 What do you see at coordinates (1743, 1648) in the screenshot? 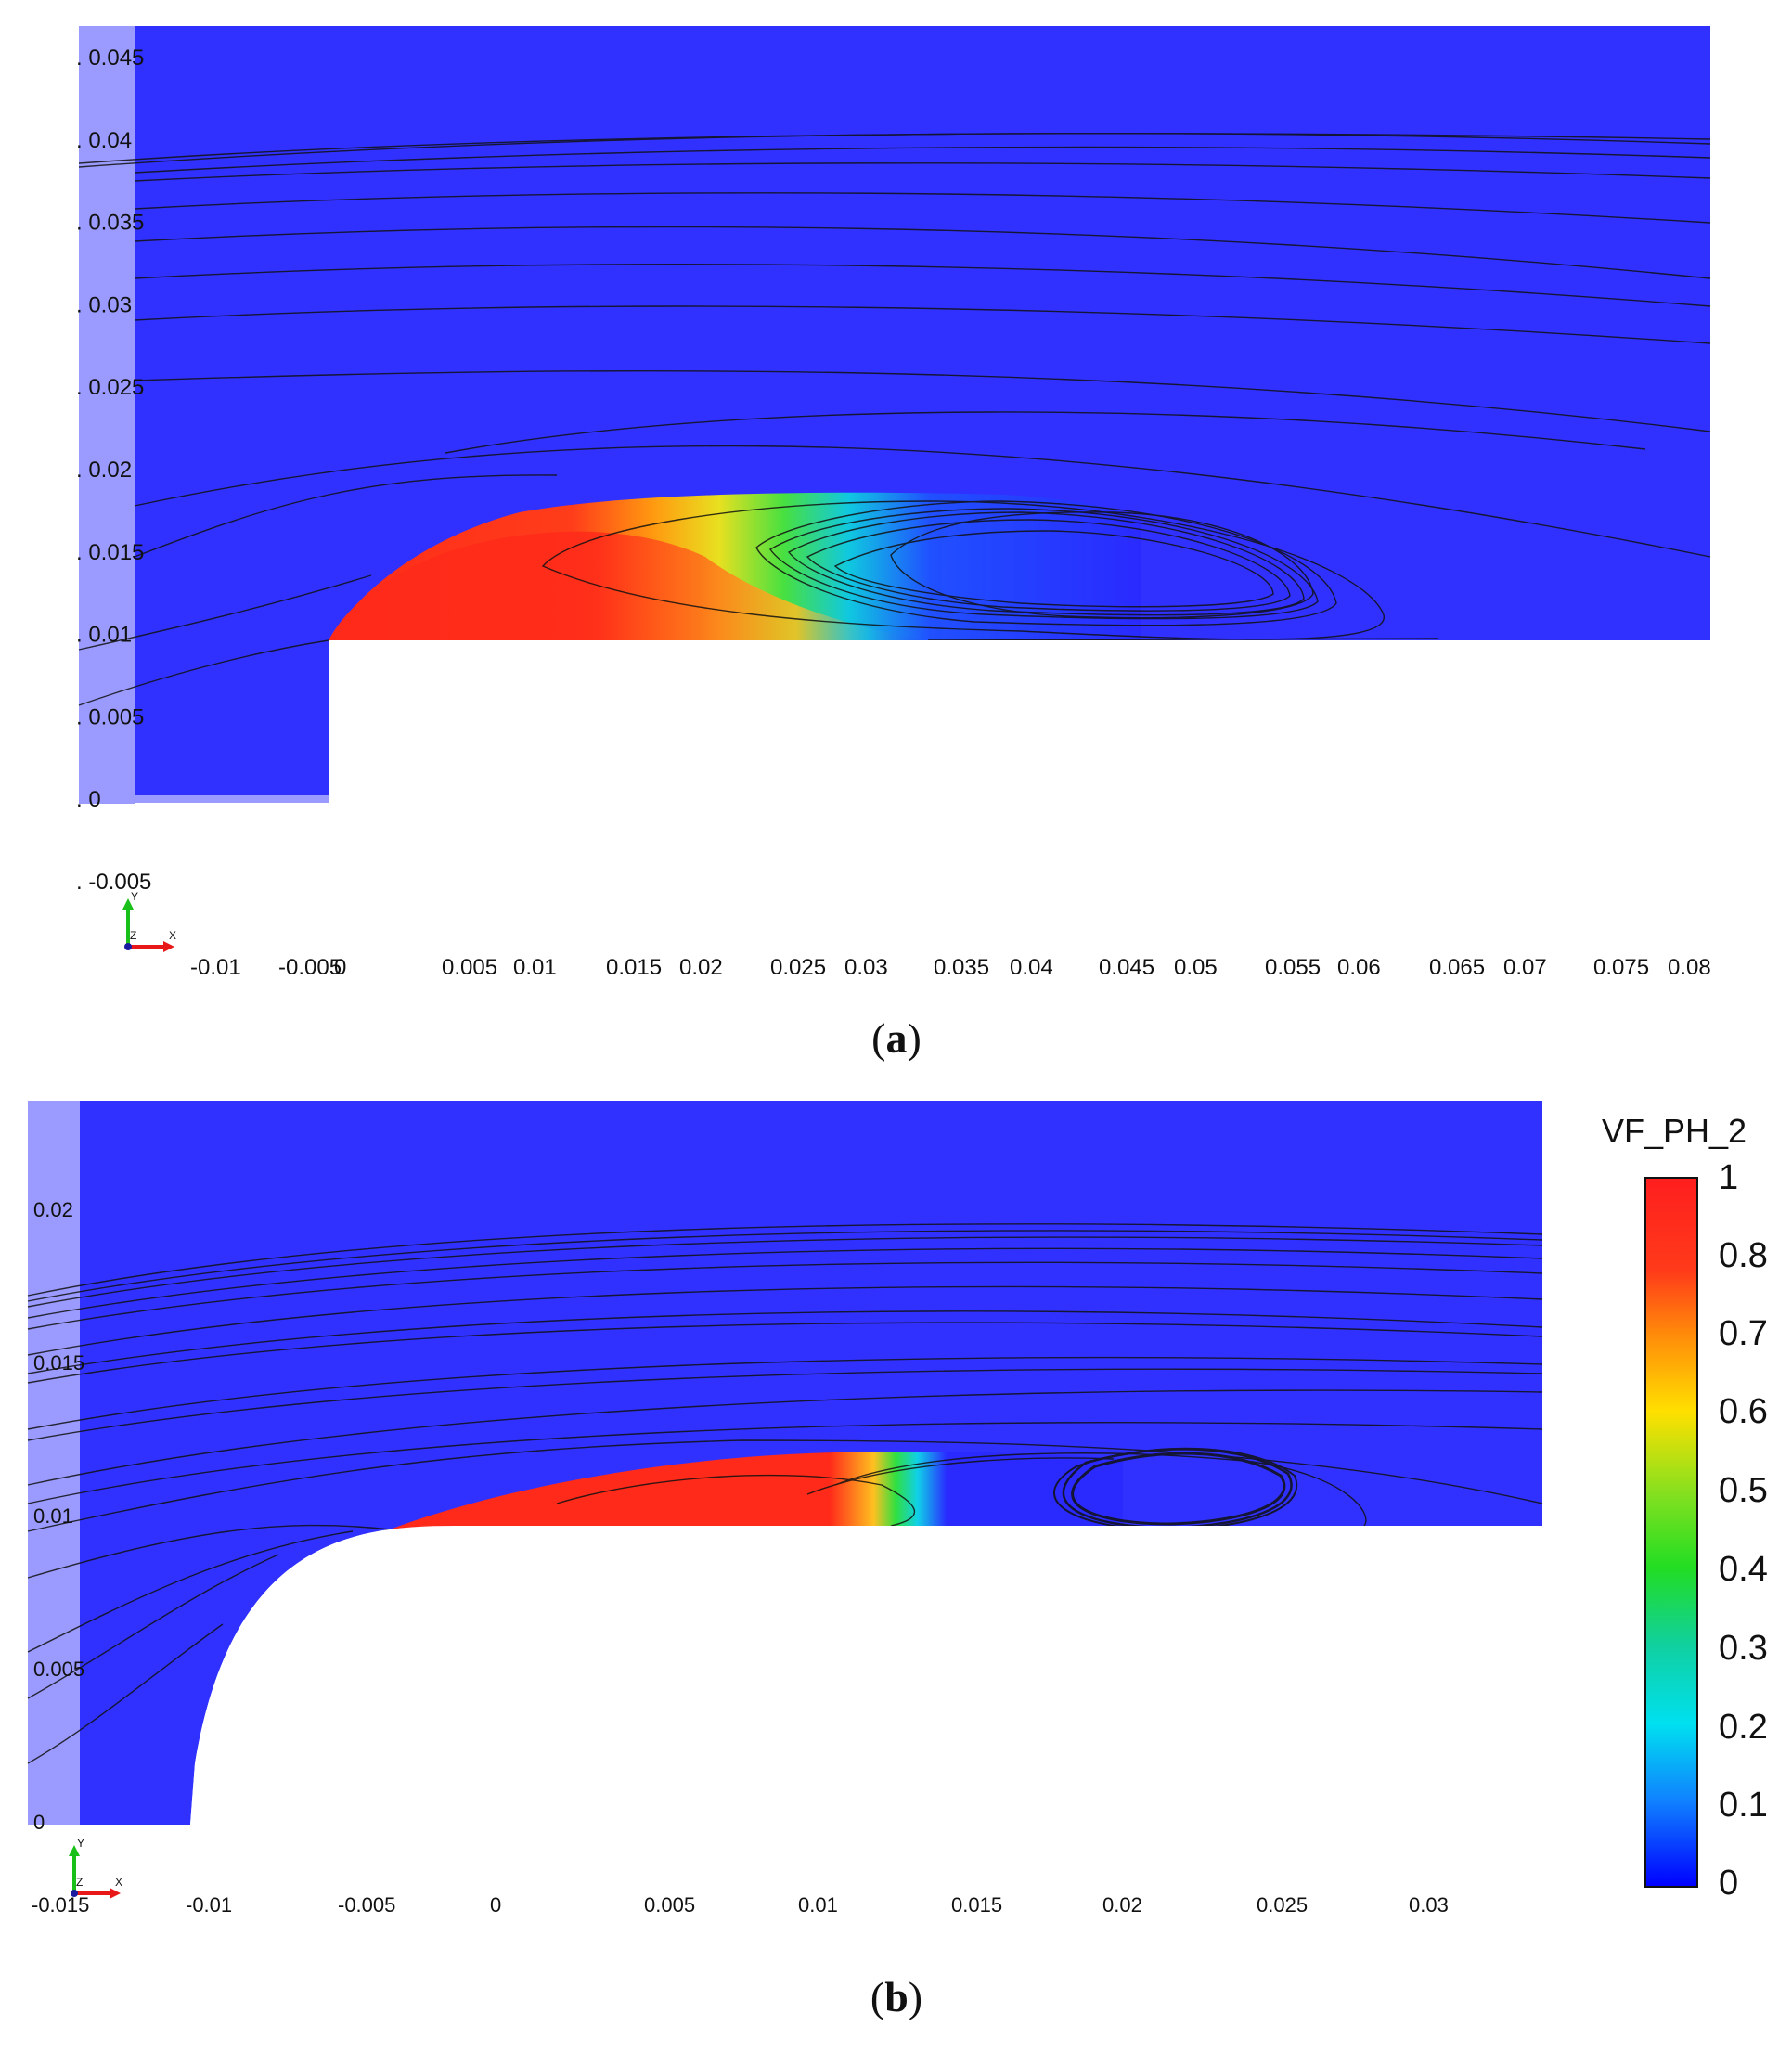
I see `legend-tick-label: 0.3` at bounding box center [1743, 1648].